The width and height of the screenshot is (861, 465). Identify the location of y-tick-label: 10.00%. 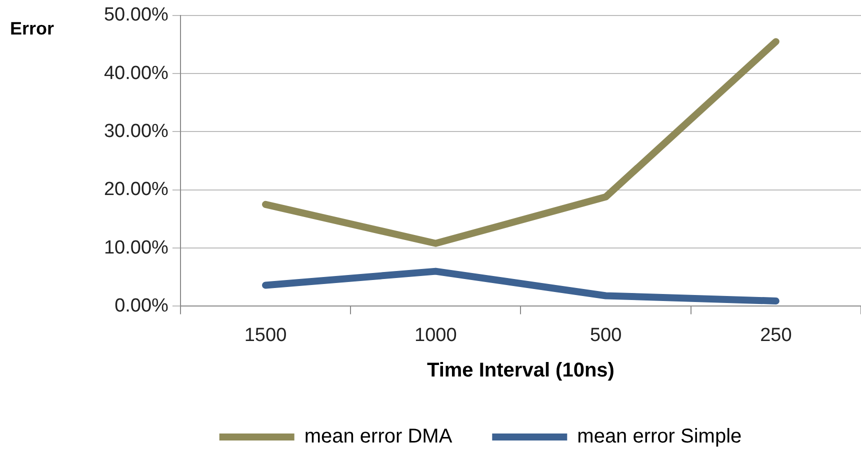
(136, 247).